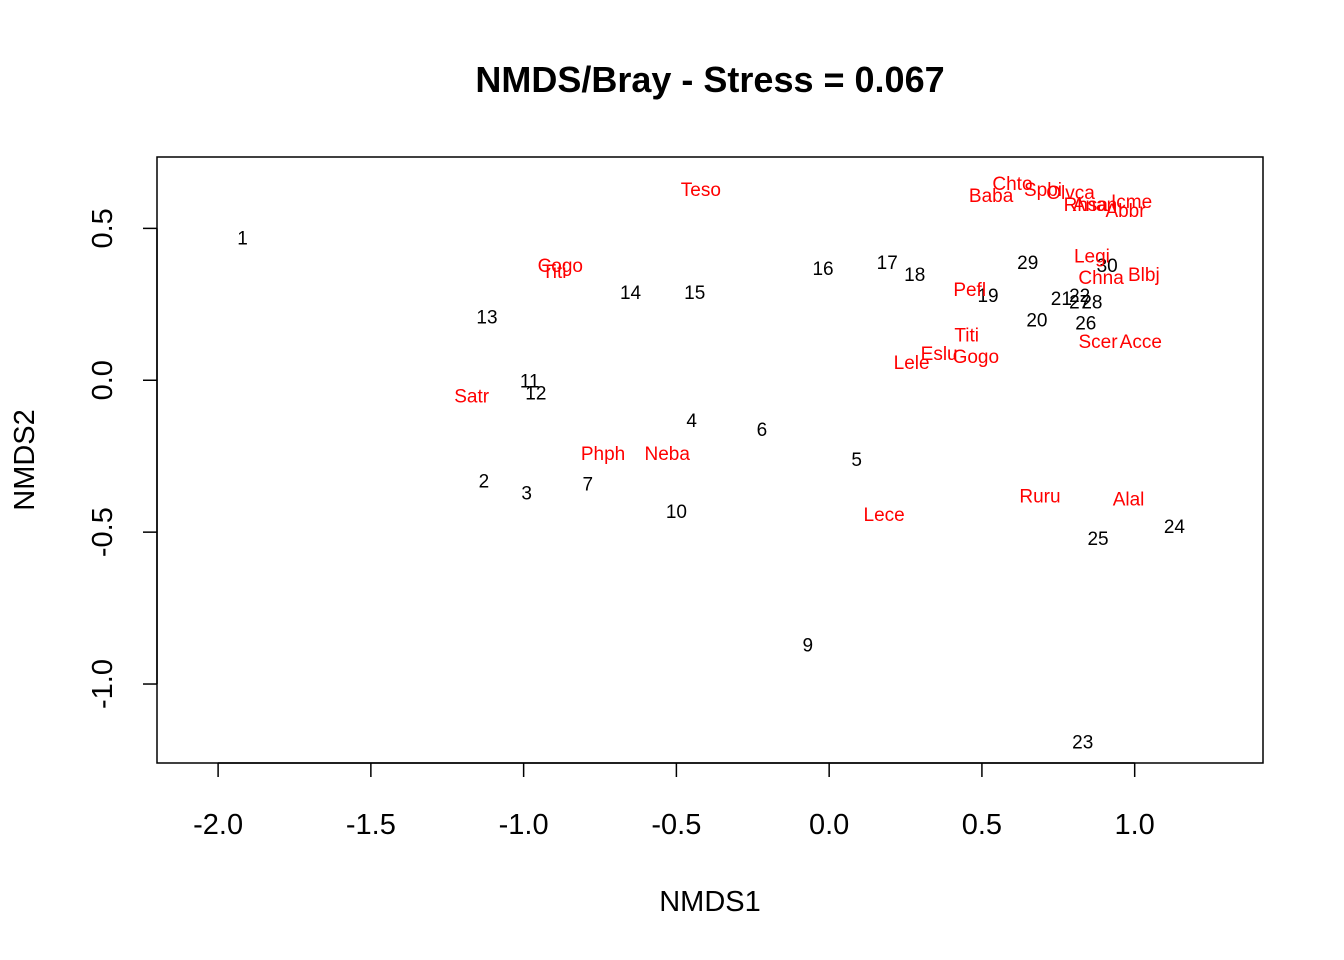 Image resolution: width=1344 pixels, height=960 pixels. I want to click on site-point-label: 20, so click(1036, 321).